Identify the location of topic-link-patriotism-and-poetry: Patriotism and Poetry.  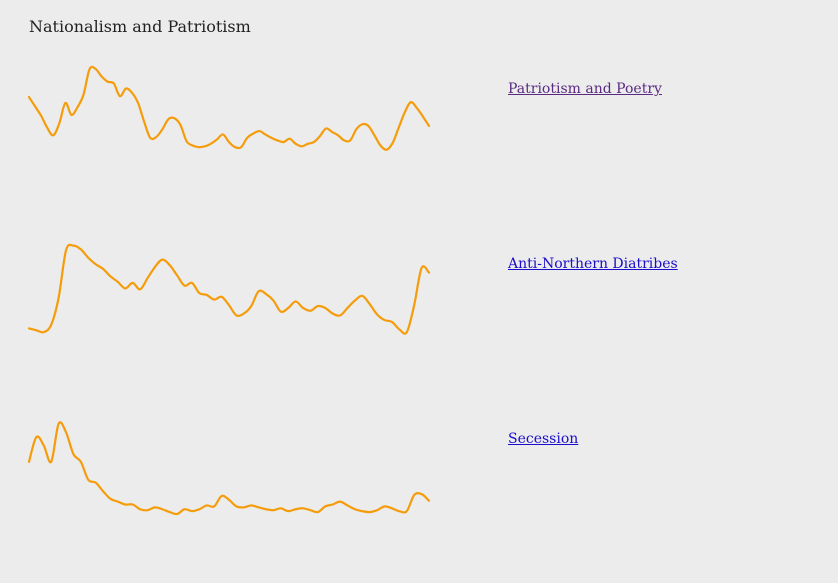
(585, 89).